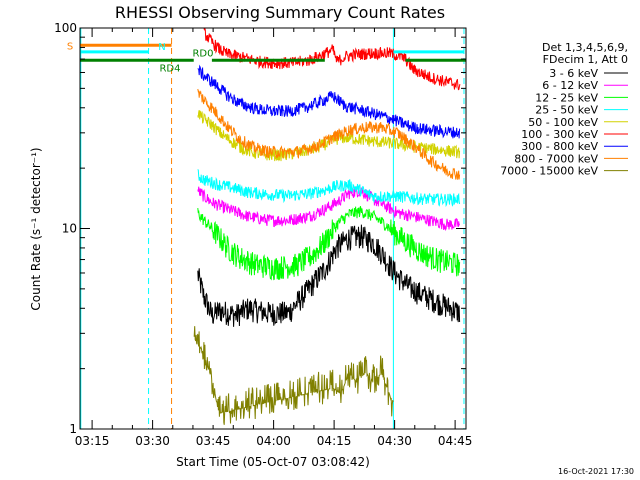 The image size is (640, 480). What do you see at coordinates (566, 110) in the screenshot?
I see `legend-label-3: 25 - 50 keV` at bounding box center [566, 110].